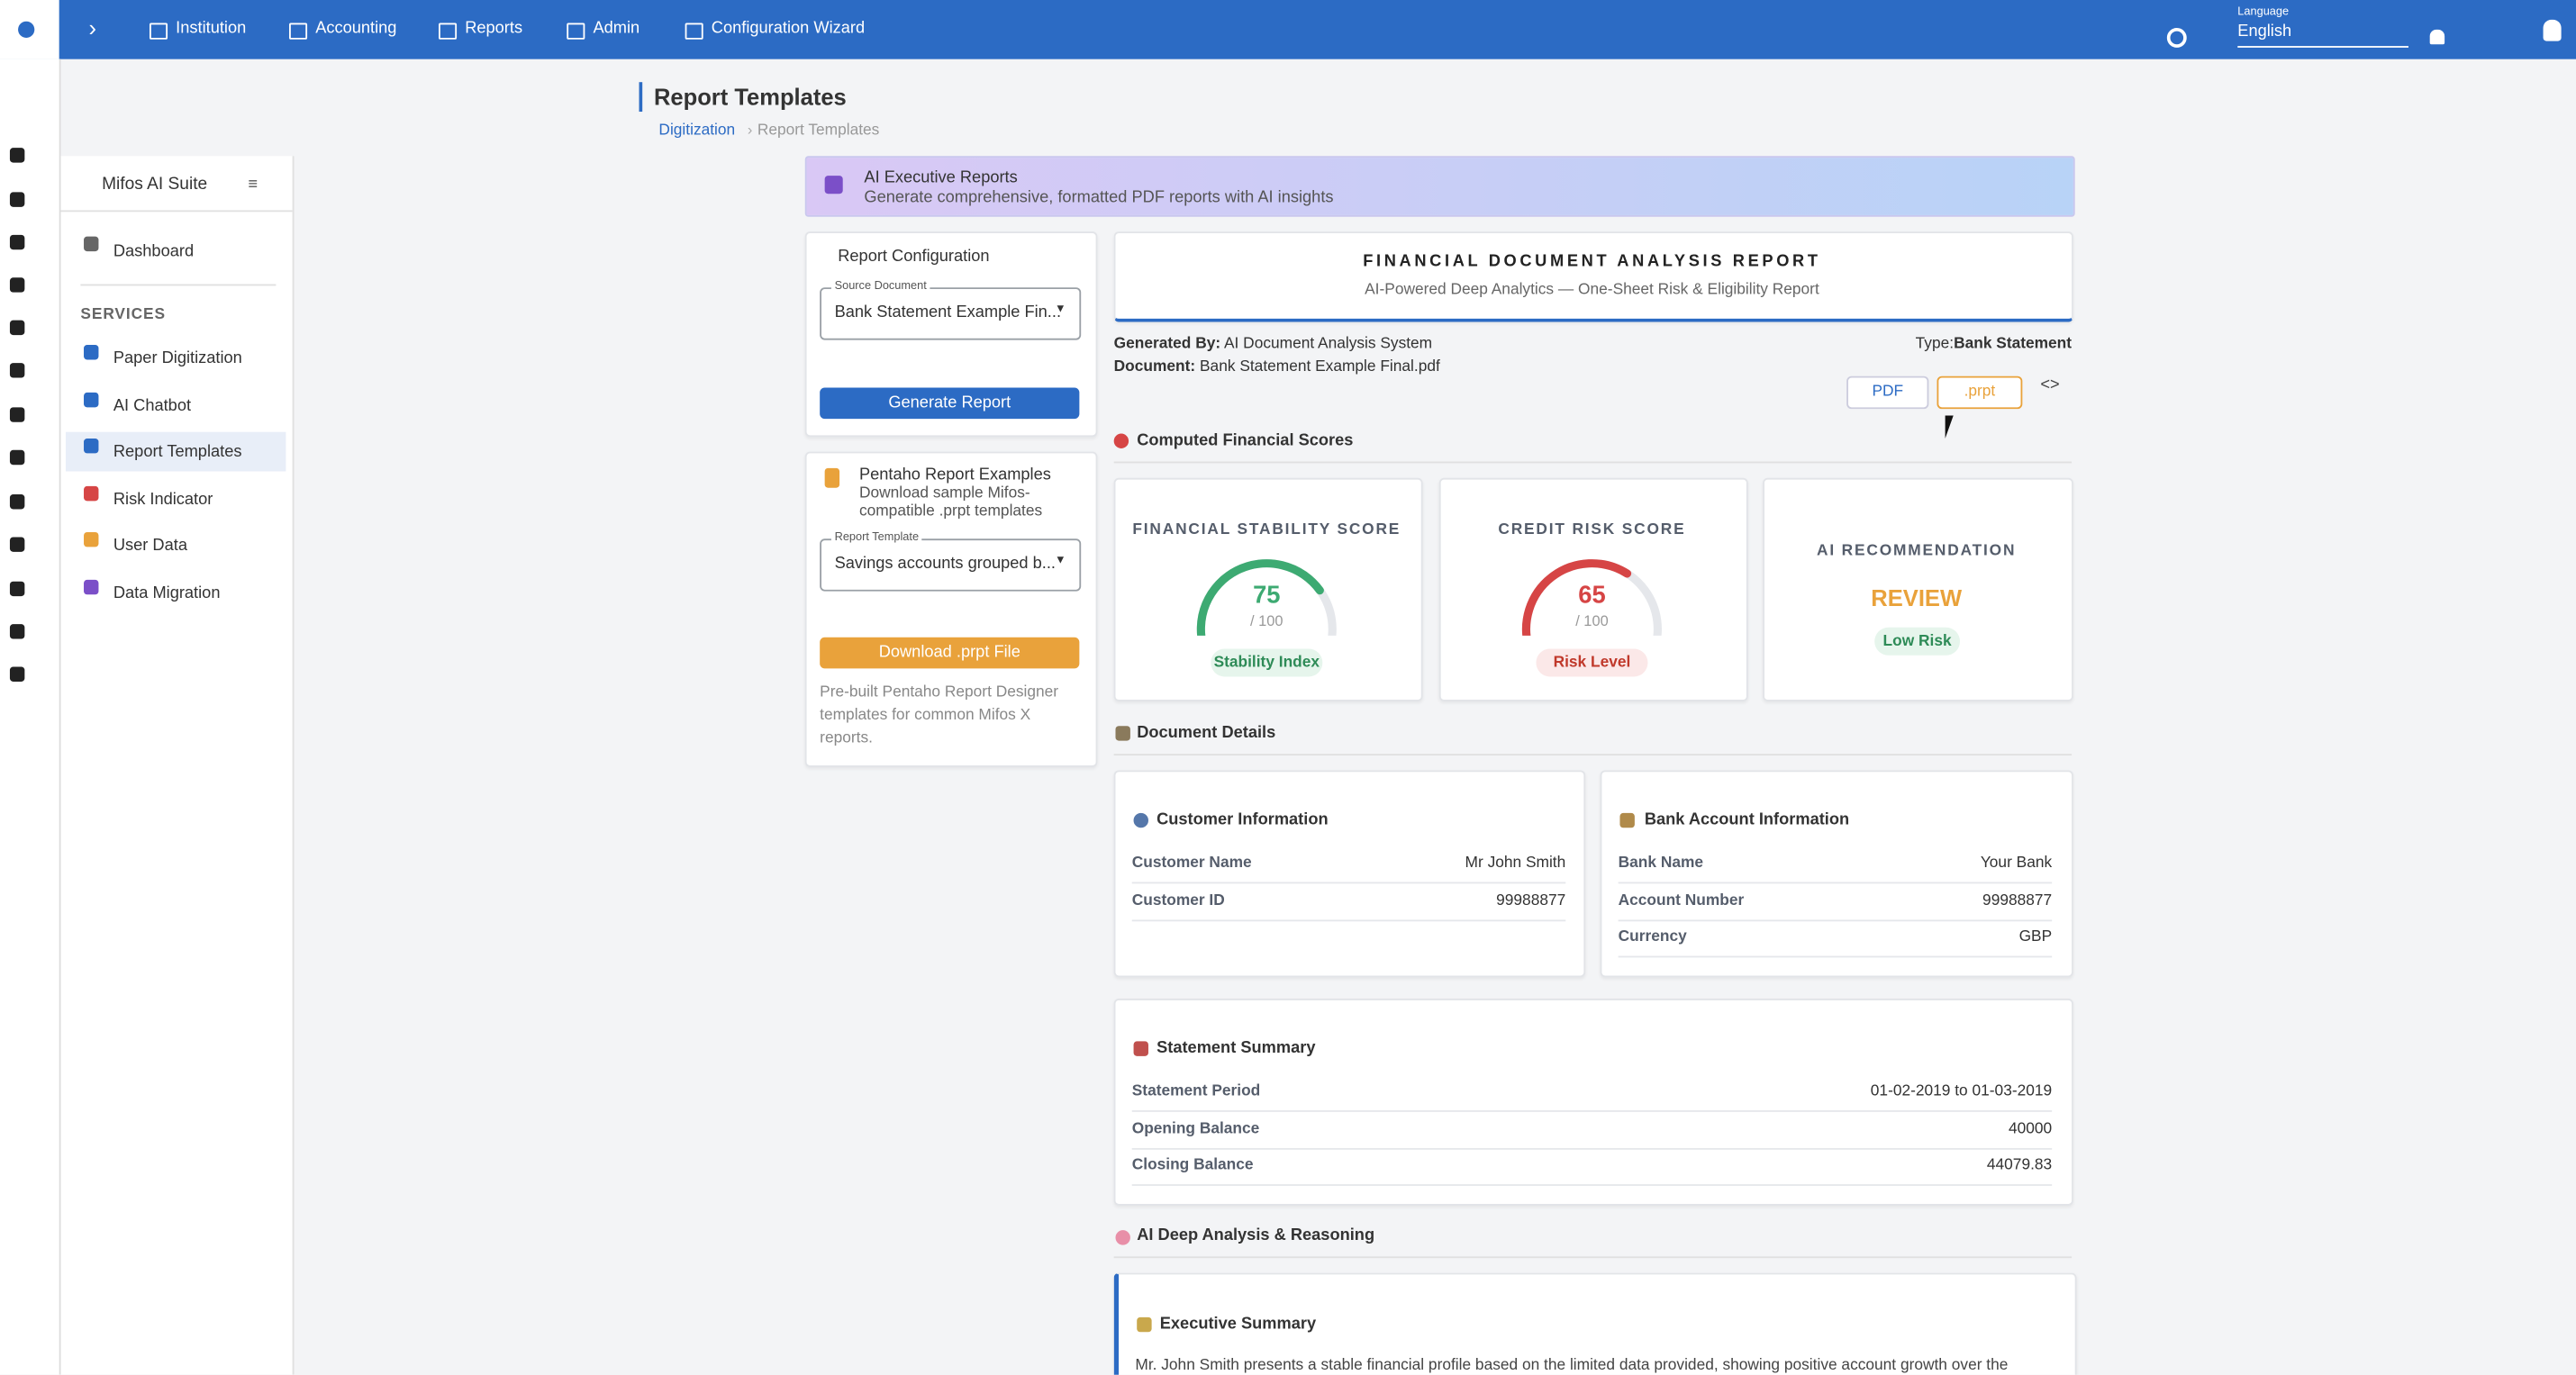 The height and width of the screenshot is (1375, 2576). I want to click on gauge-value, so click(1260, 597).